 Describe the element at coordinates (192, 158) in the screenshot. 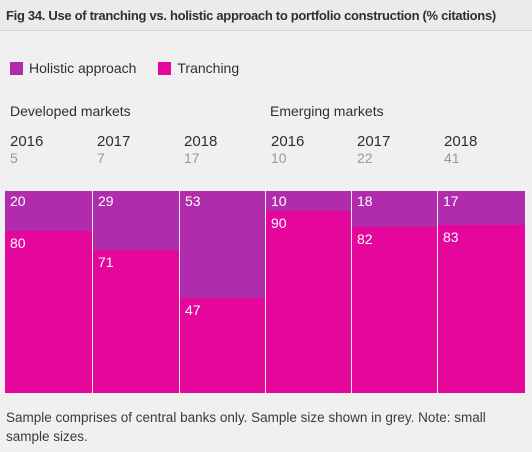

I see `column-sample-size: 17` at that location.